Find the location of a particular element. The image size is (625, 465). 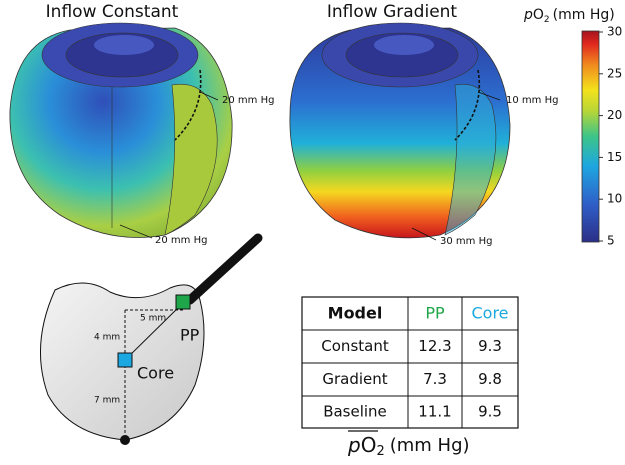

table-header: Model is located at coordinates (355, 313).